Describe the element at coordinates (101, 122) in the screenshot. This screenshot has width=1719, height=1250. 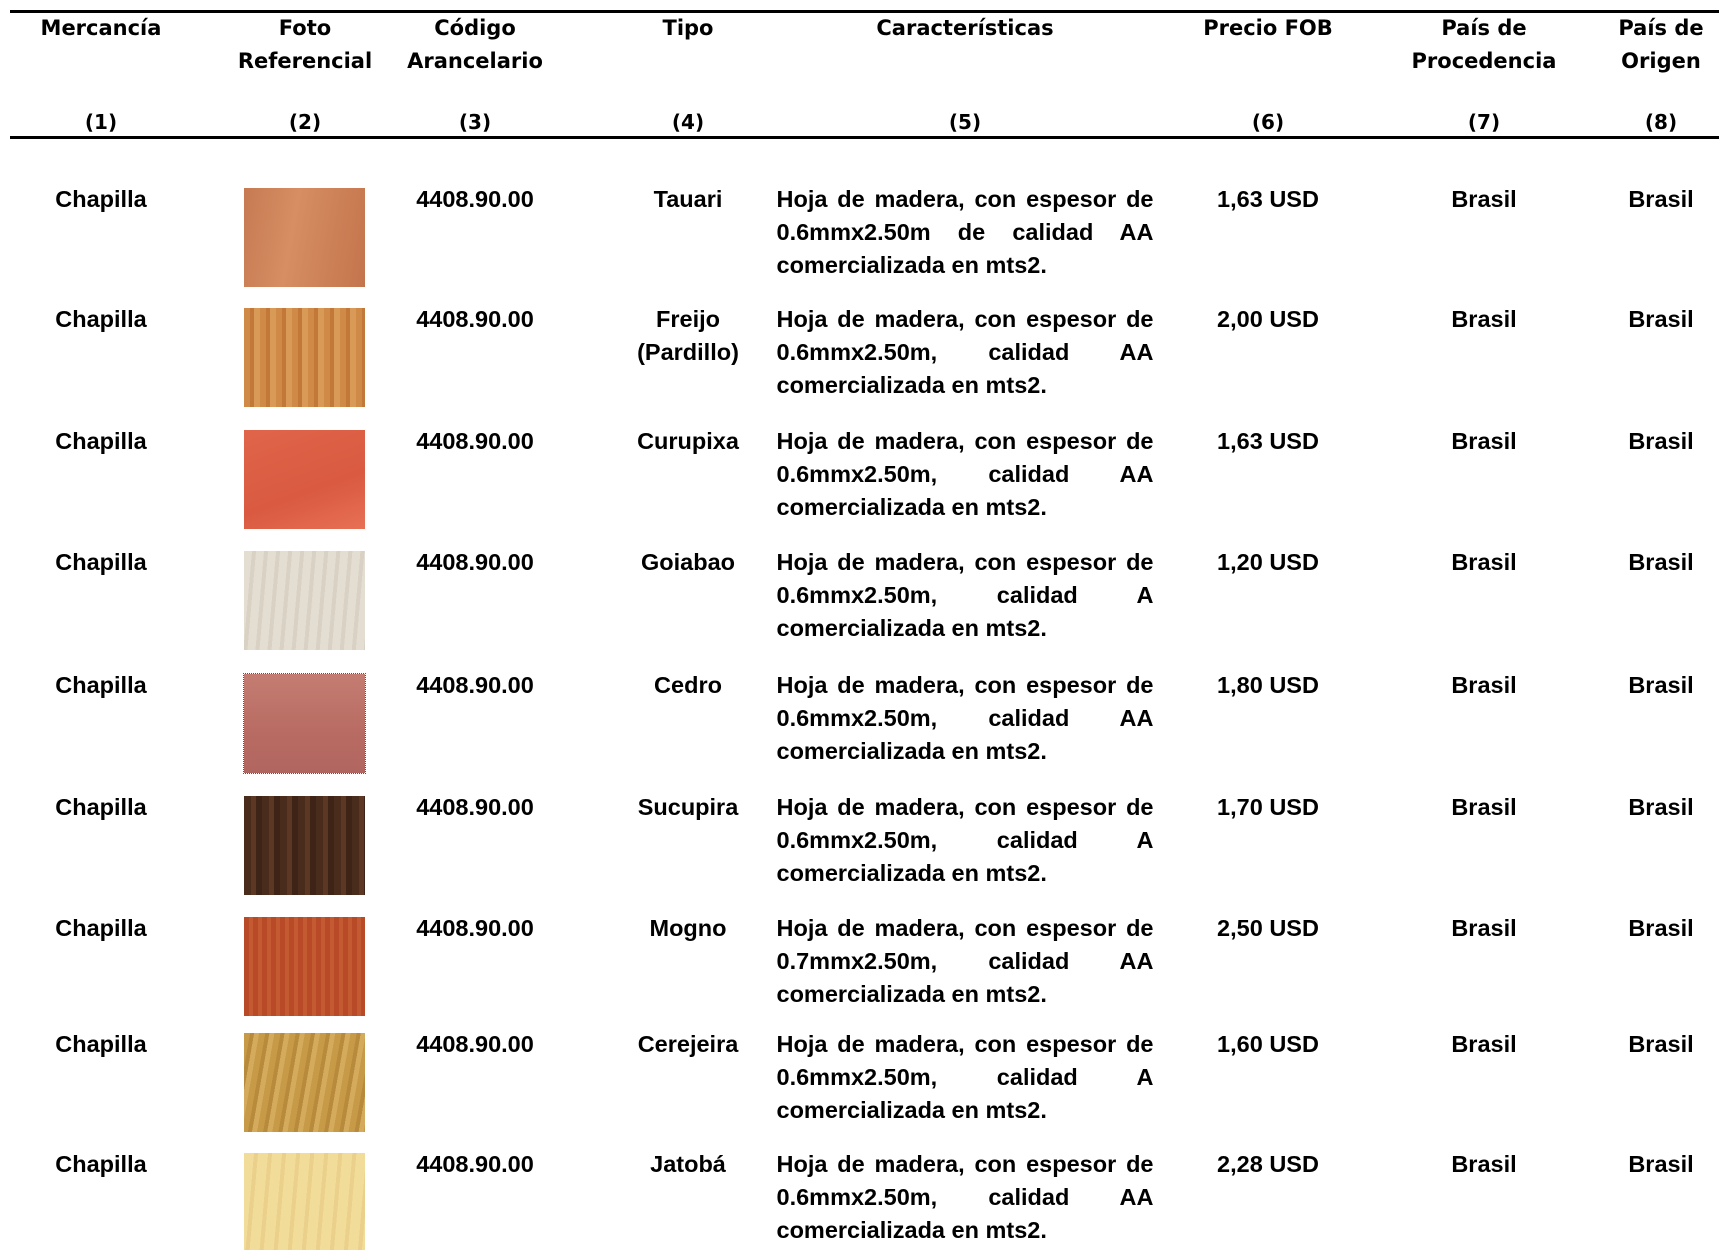
I see `header-number: (1)` at that location.